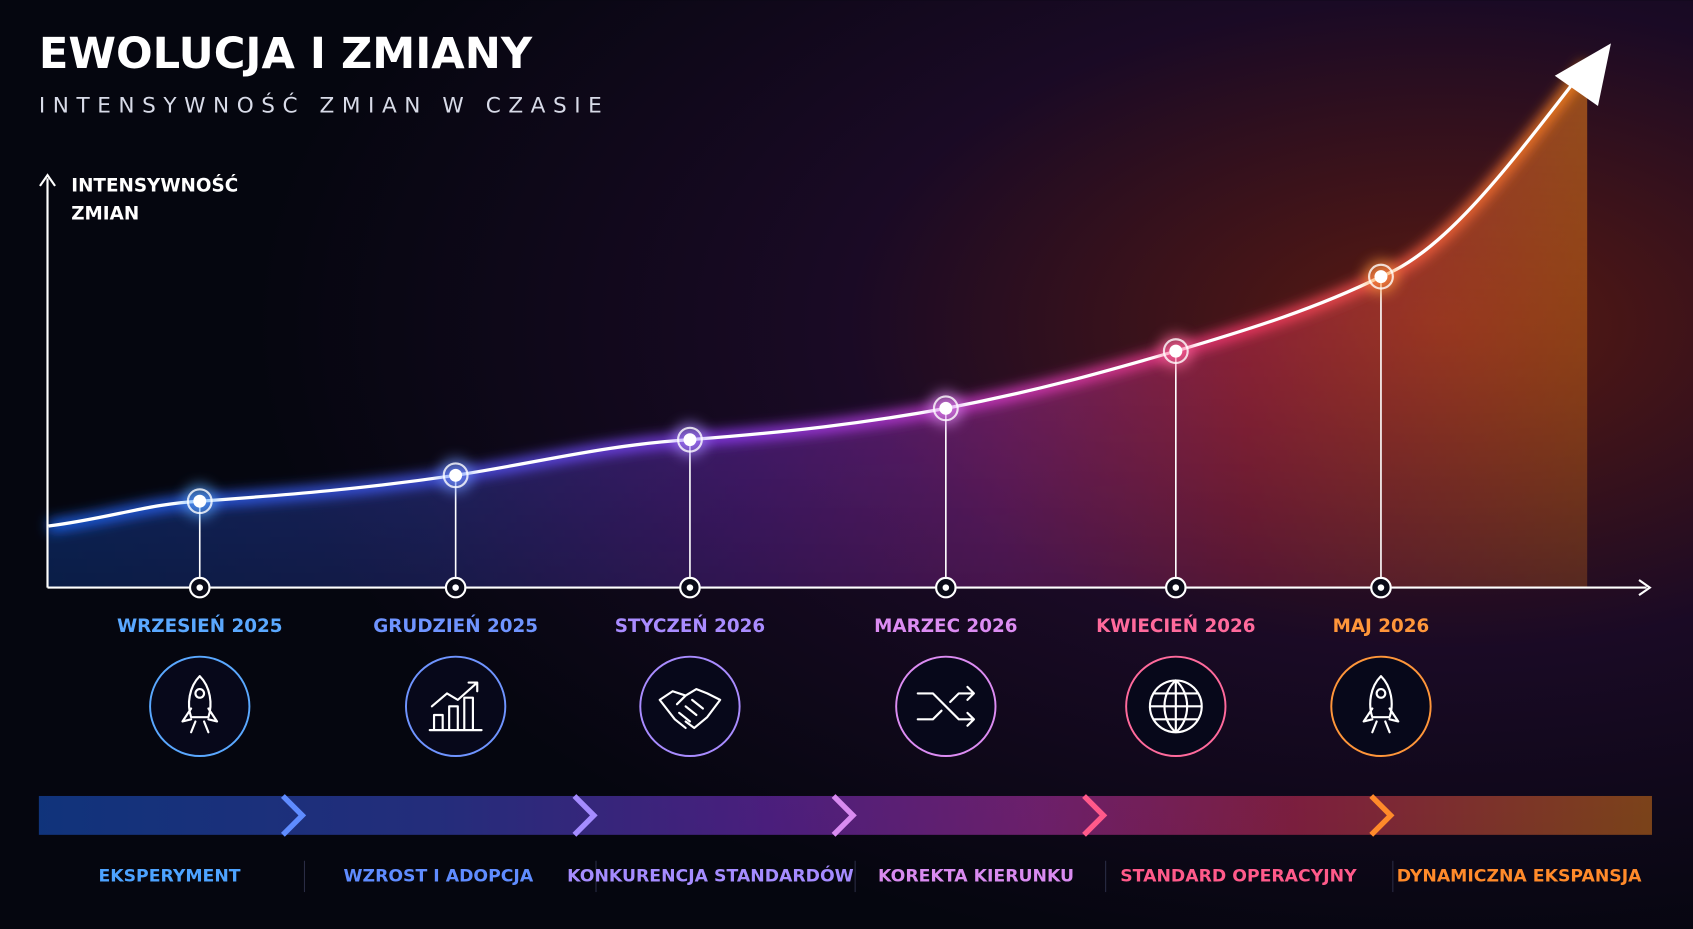  Describe the element at coordinates (105, 213) in the screenshot. I see `axis-label: ZMIAN` at that location.